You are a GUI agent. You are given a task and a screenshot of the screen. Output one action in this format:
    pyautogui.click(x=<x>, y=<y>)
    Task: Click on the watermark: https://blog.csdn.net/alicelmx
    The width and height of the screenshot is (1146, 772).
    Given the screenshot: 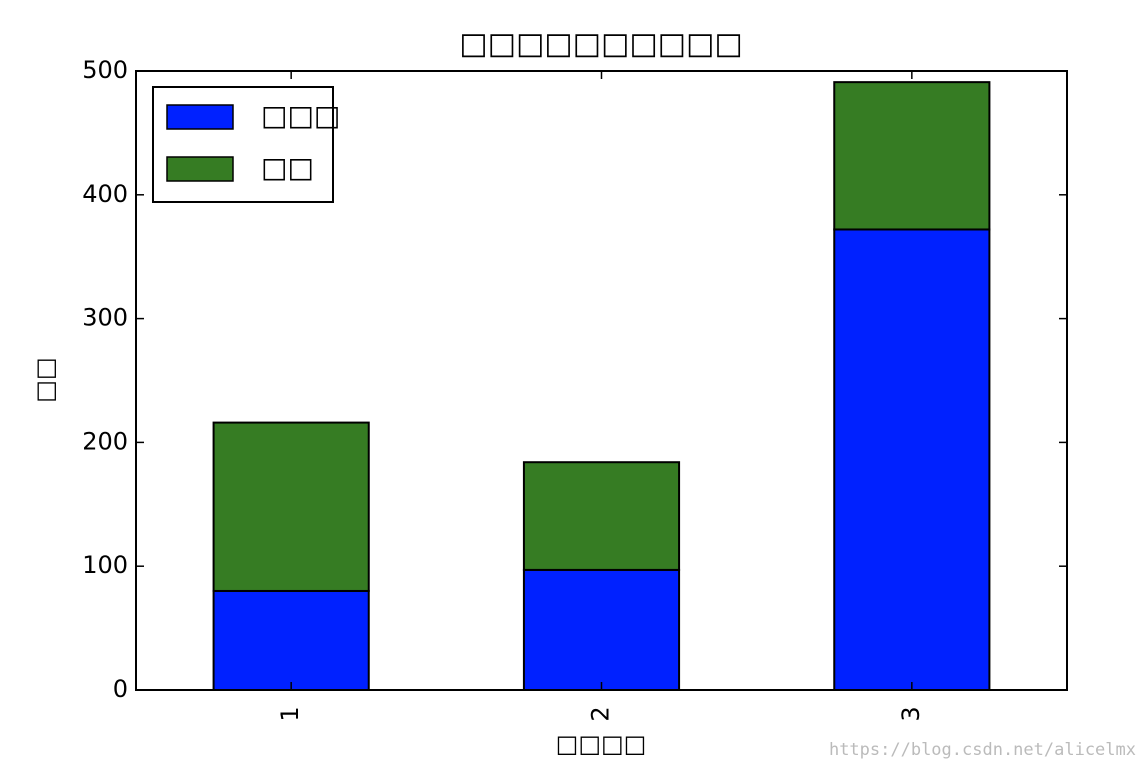 What is the action you would take?
    pyautogui.click(x=982, y=750)
    